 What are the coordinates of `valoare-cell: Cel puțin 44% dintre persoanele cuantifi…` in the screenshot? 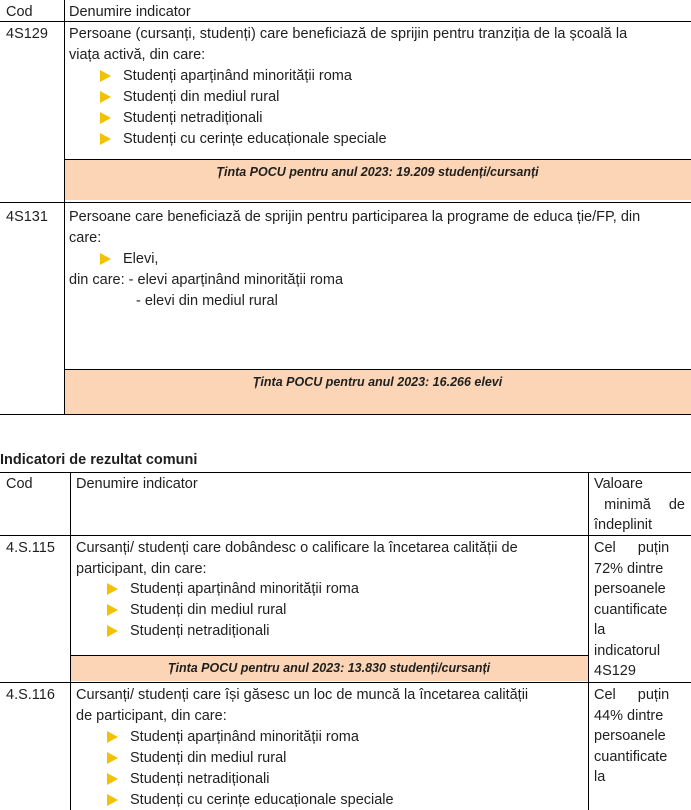 It's located at (639, 736).